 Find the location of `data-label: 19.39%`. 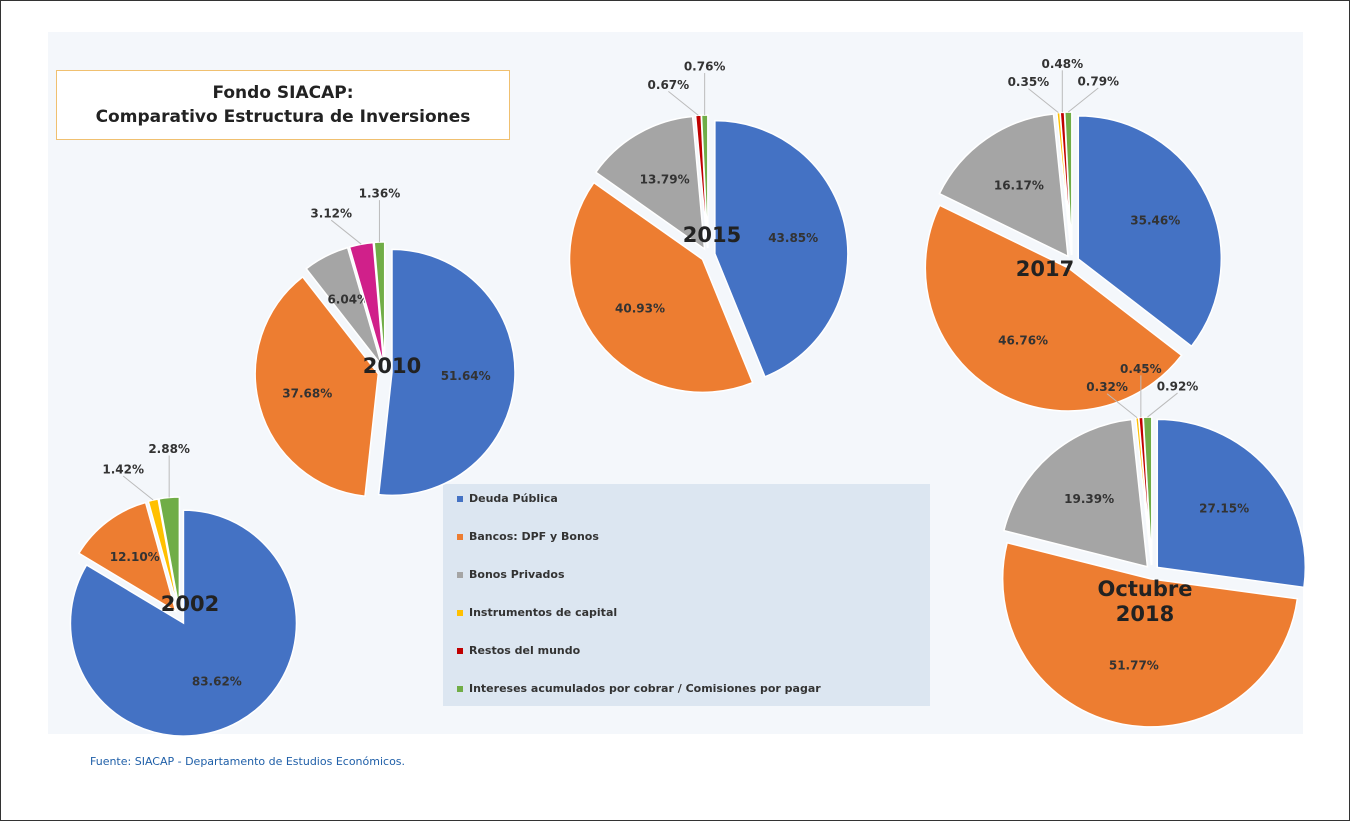

data-label: 19.39% is located at coordinates (1089, 499).